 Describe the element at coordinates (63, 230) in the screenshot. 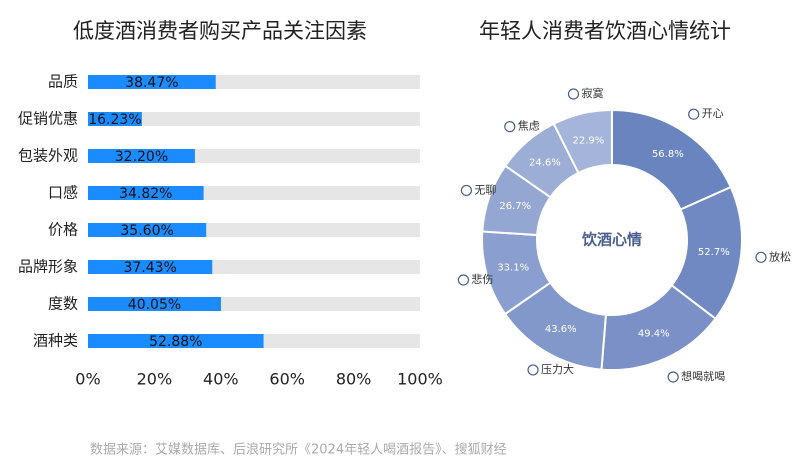

I see `y-tick-label: 价格` at that location.